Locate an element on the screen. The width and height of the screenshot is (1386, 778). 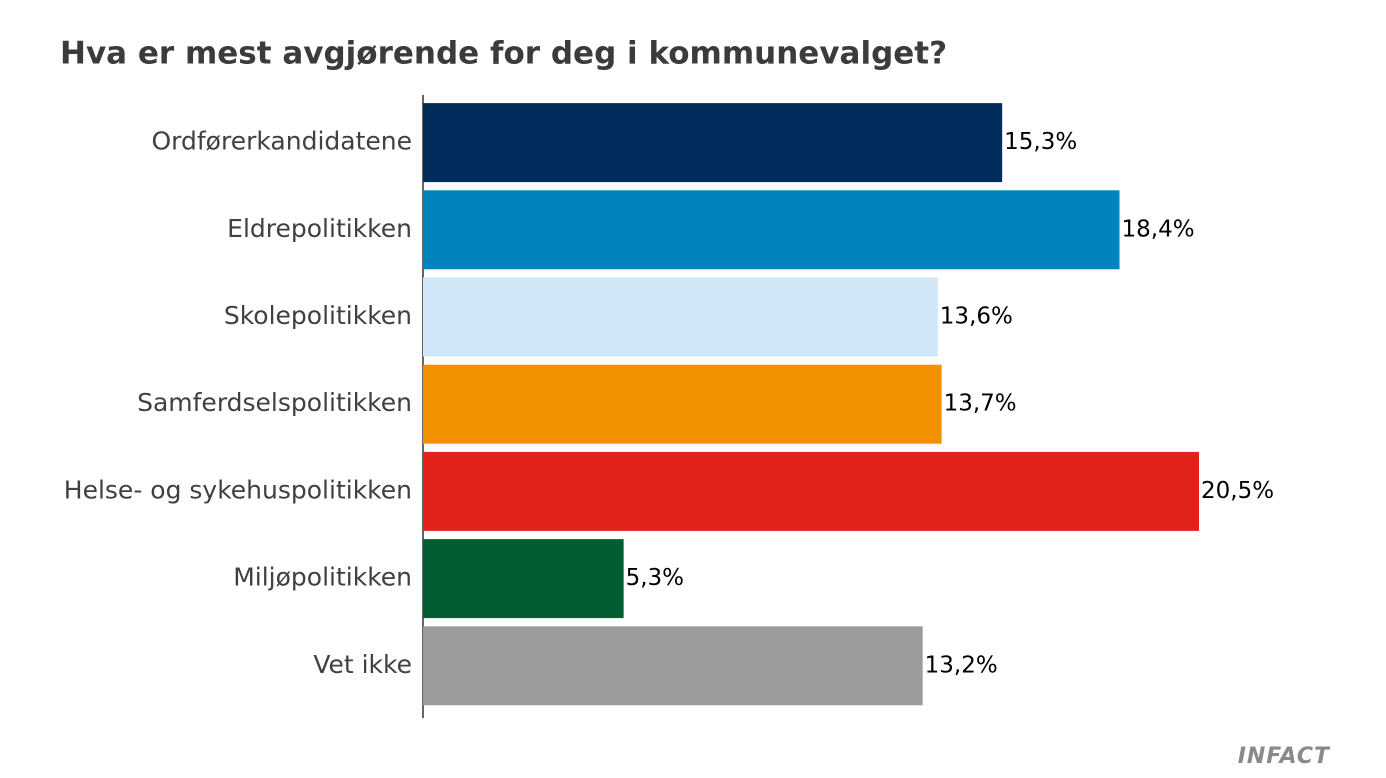
value-label: 13,6% is located at coordinates (976, 317).